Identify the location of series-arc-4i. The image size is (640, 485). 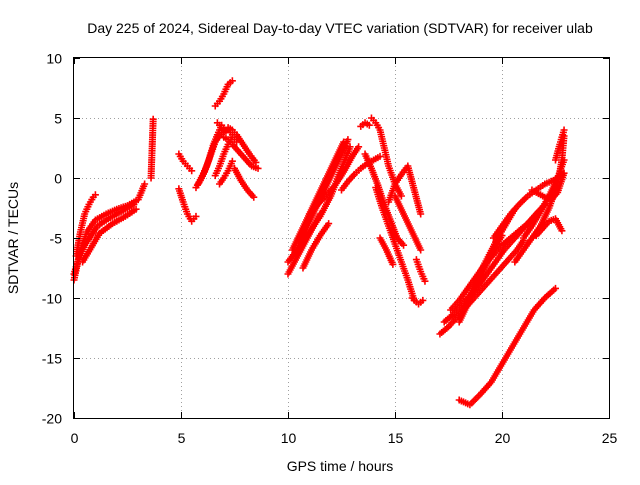
(543, 199).